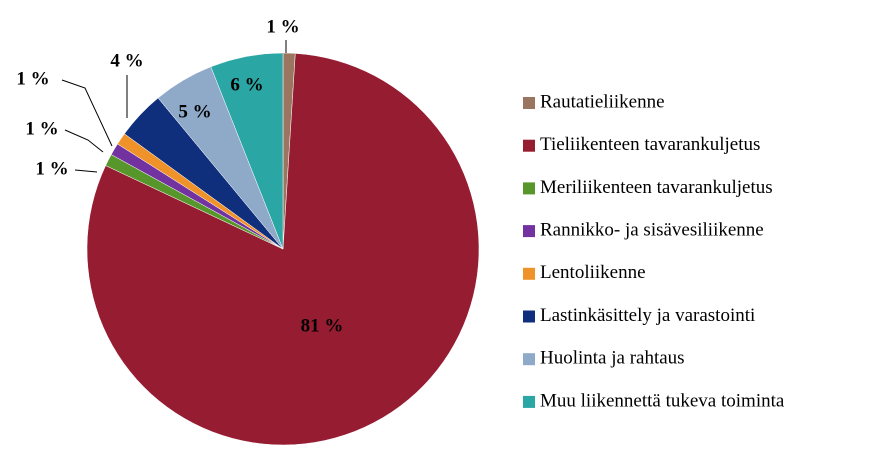 The image size is (873, 457). I want to click on data-label: 5 %, so click(194, 111).